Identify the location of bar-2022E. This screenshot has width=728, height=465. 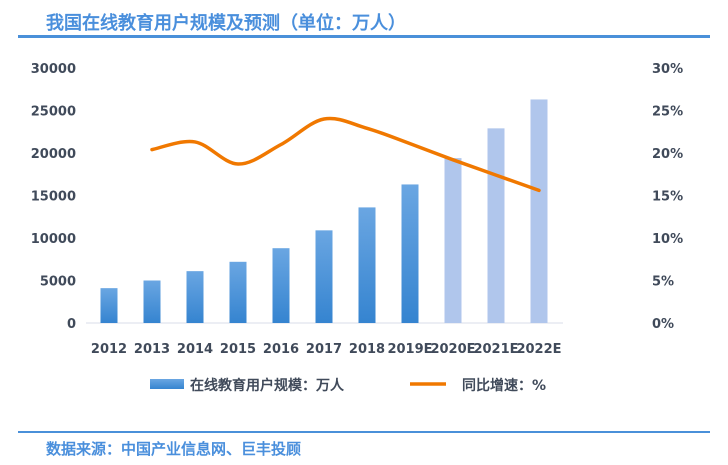
(539, 211).